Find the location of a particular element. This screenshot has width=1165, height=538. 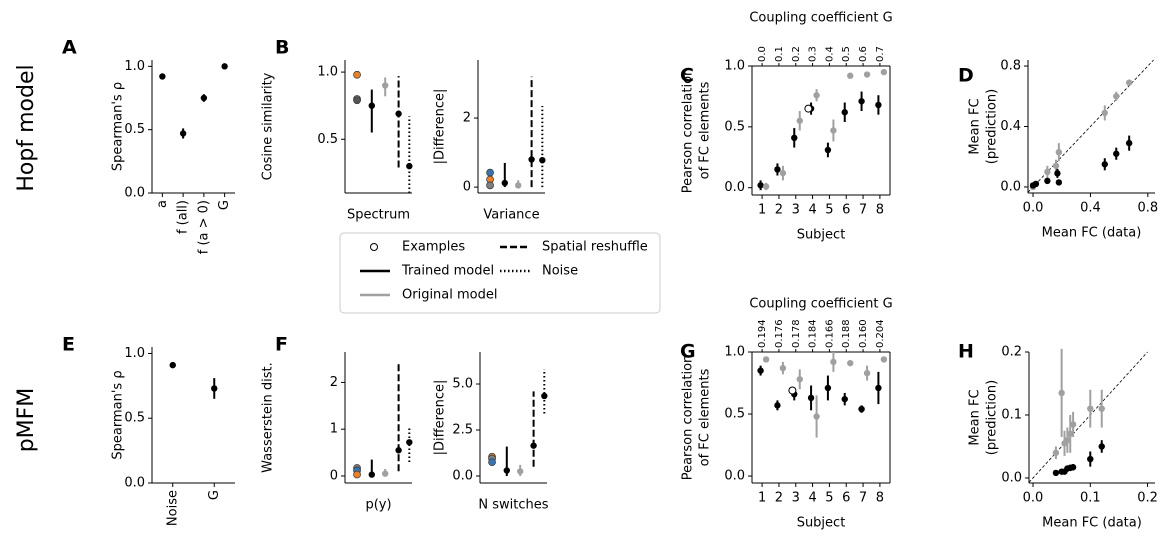

y-tick-label: 2.5 is located at coordinates (462, 430).